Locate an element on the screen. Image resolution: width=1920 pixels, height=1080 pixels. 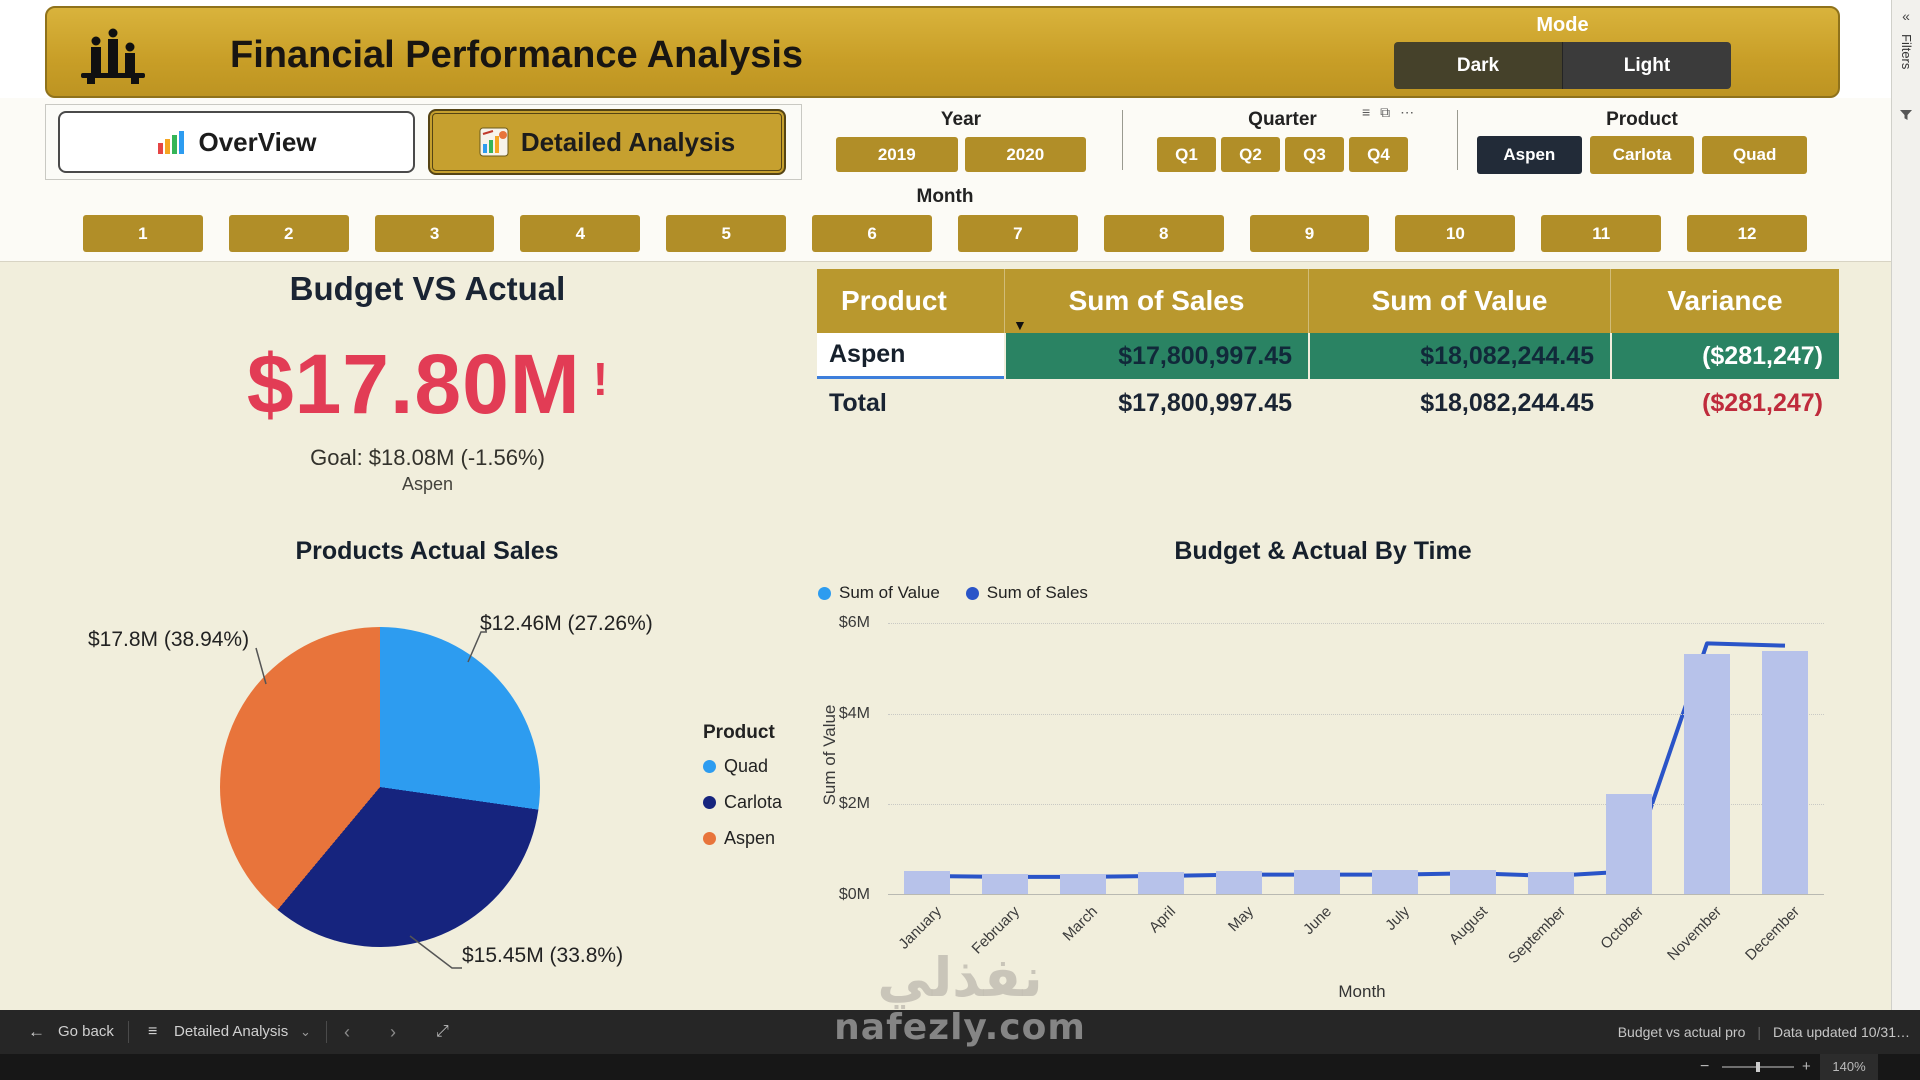
go-back-button: Go back is located at coordinates (86, 1031).